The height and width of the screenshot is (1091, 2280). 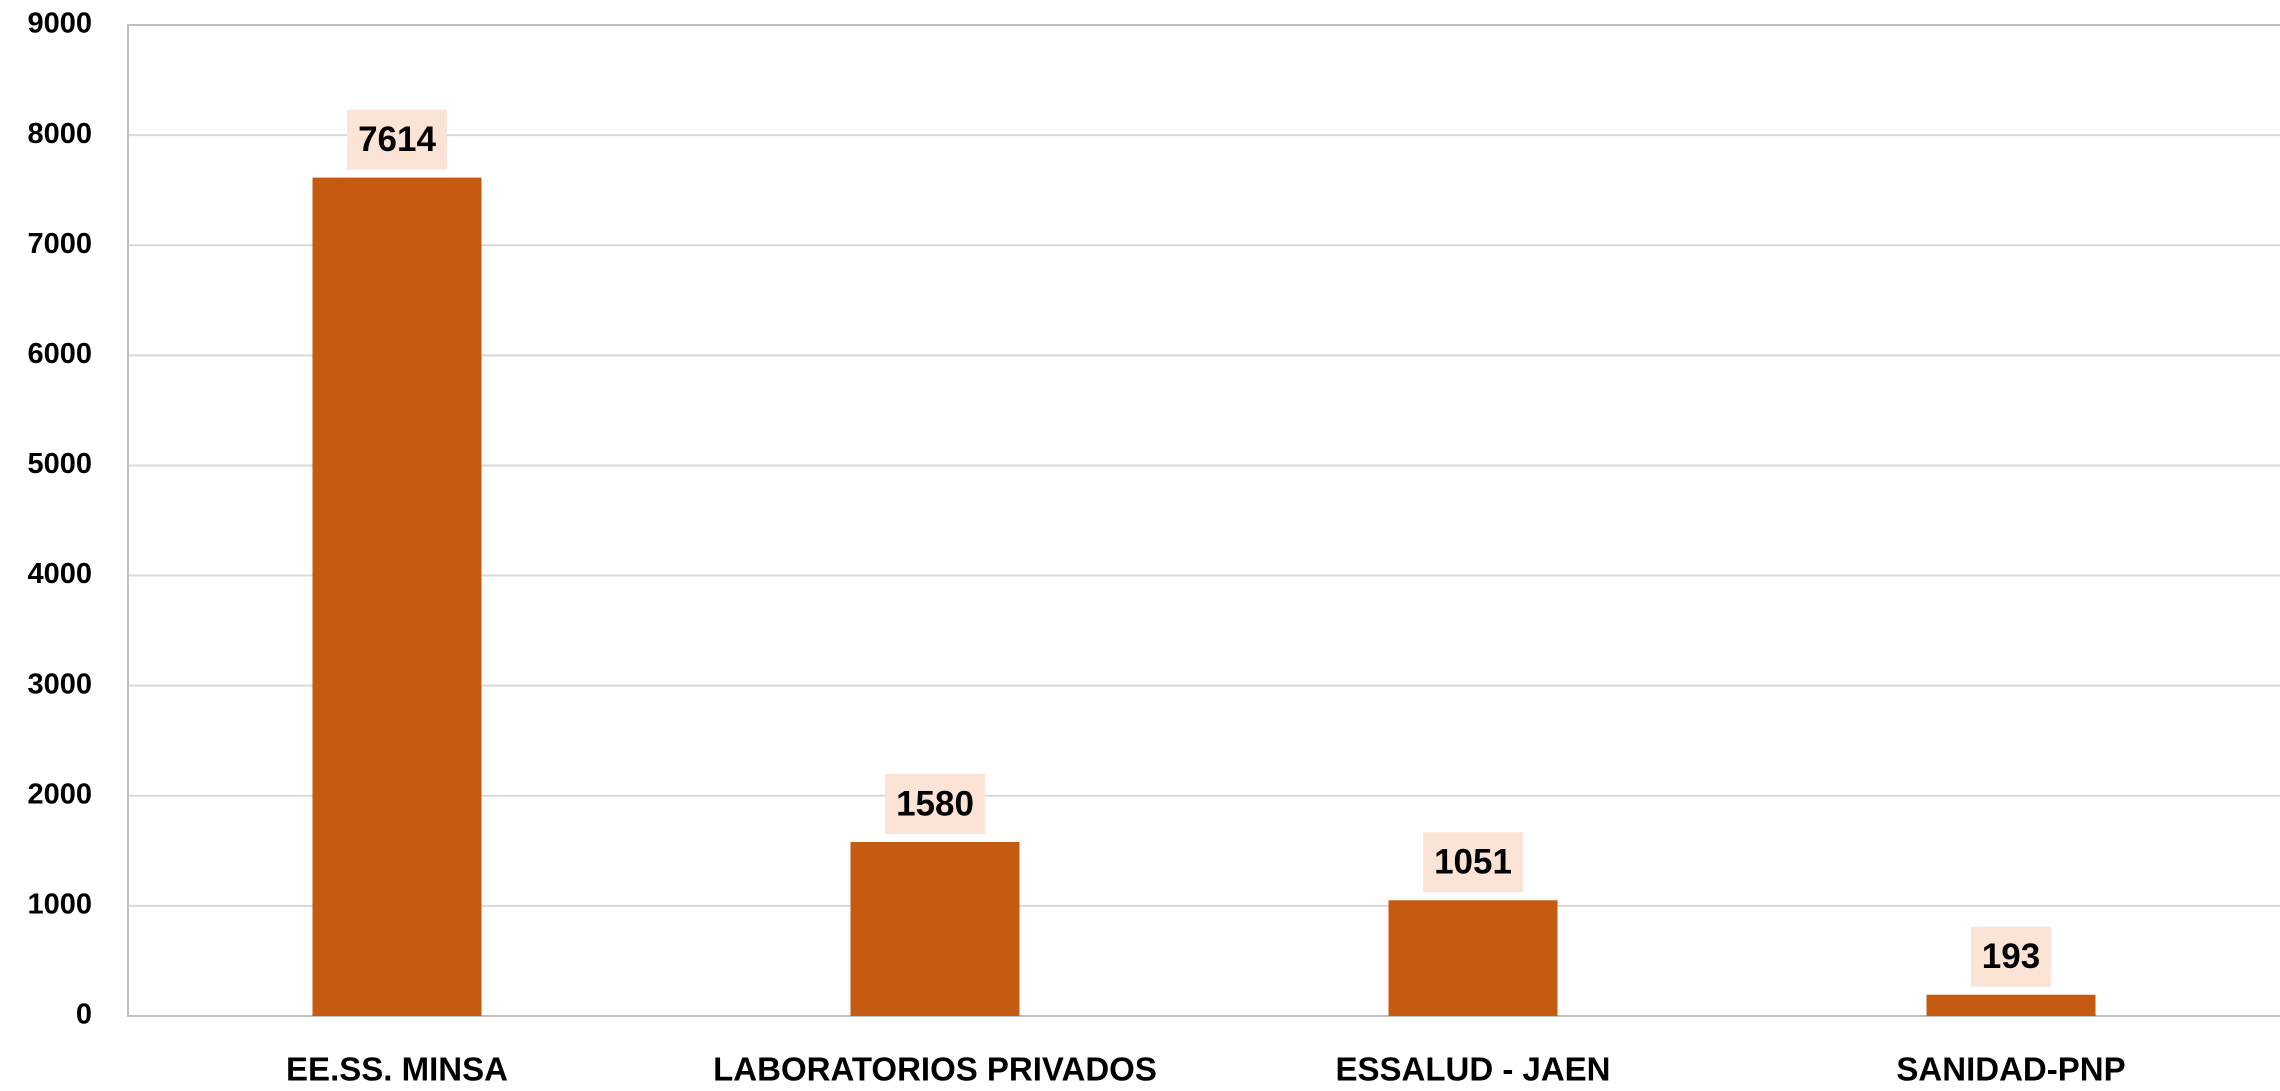 I want to click on x-tick-label: SANIDAD-PNP, so click(x=2010, y=1069).